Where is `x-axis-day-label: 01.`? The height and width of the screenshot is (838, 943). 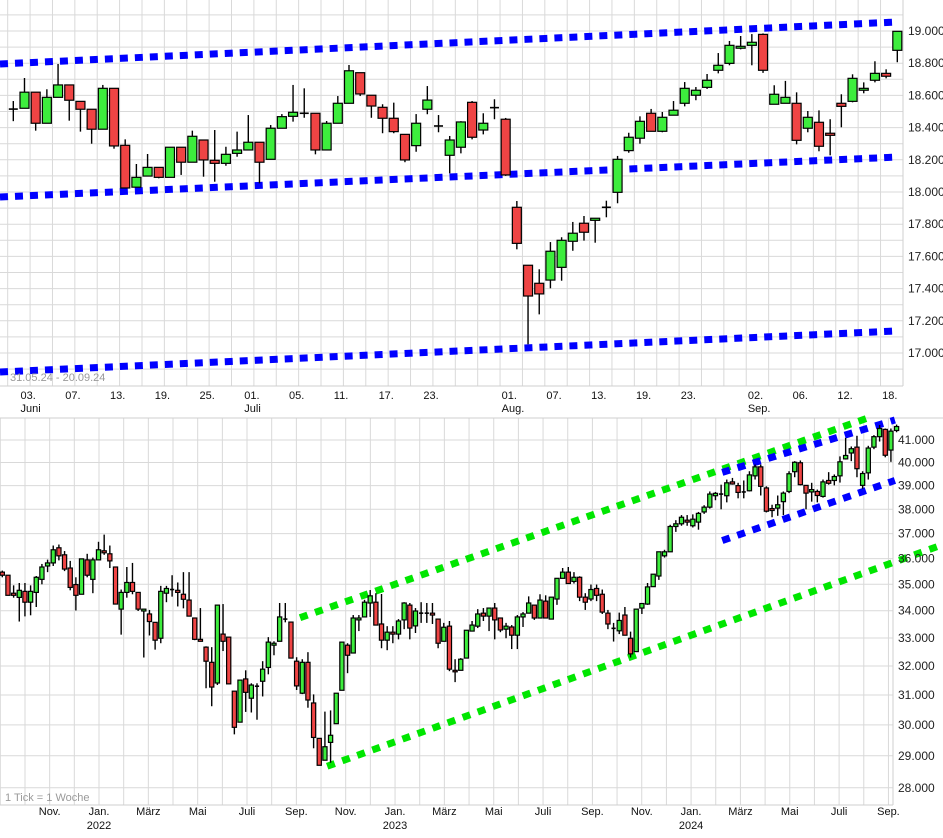 x-axis-day-label: 01. is located at coordinates (251, 396).